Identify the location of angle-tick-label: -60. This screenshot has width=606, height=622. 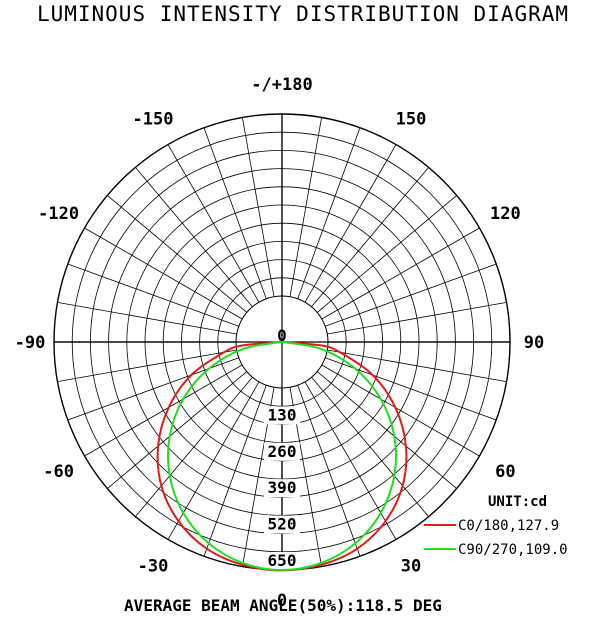
(58, 472).